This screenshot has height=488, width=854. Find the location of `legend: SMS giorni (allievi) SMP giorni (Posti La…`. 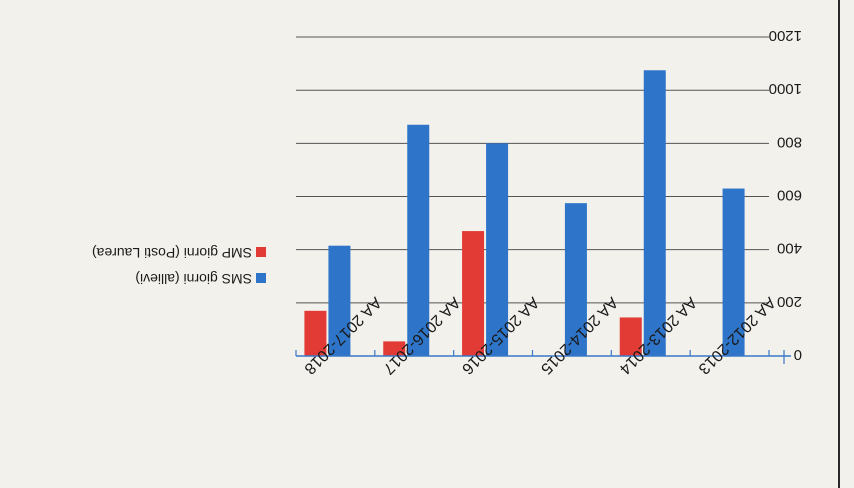

legend: SMS giorni (allievi) SMP giorni (Posti La… is located at coordinates (179, 266).